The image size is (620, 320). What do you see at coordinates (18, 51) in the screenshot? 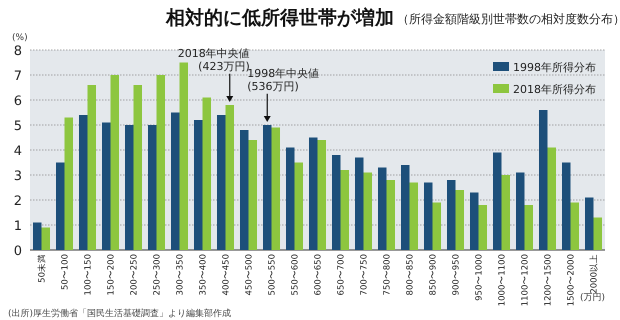
I see `y-tick-label: 8` at bounding box center [18, 51].